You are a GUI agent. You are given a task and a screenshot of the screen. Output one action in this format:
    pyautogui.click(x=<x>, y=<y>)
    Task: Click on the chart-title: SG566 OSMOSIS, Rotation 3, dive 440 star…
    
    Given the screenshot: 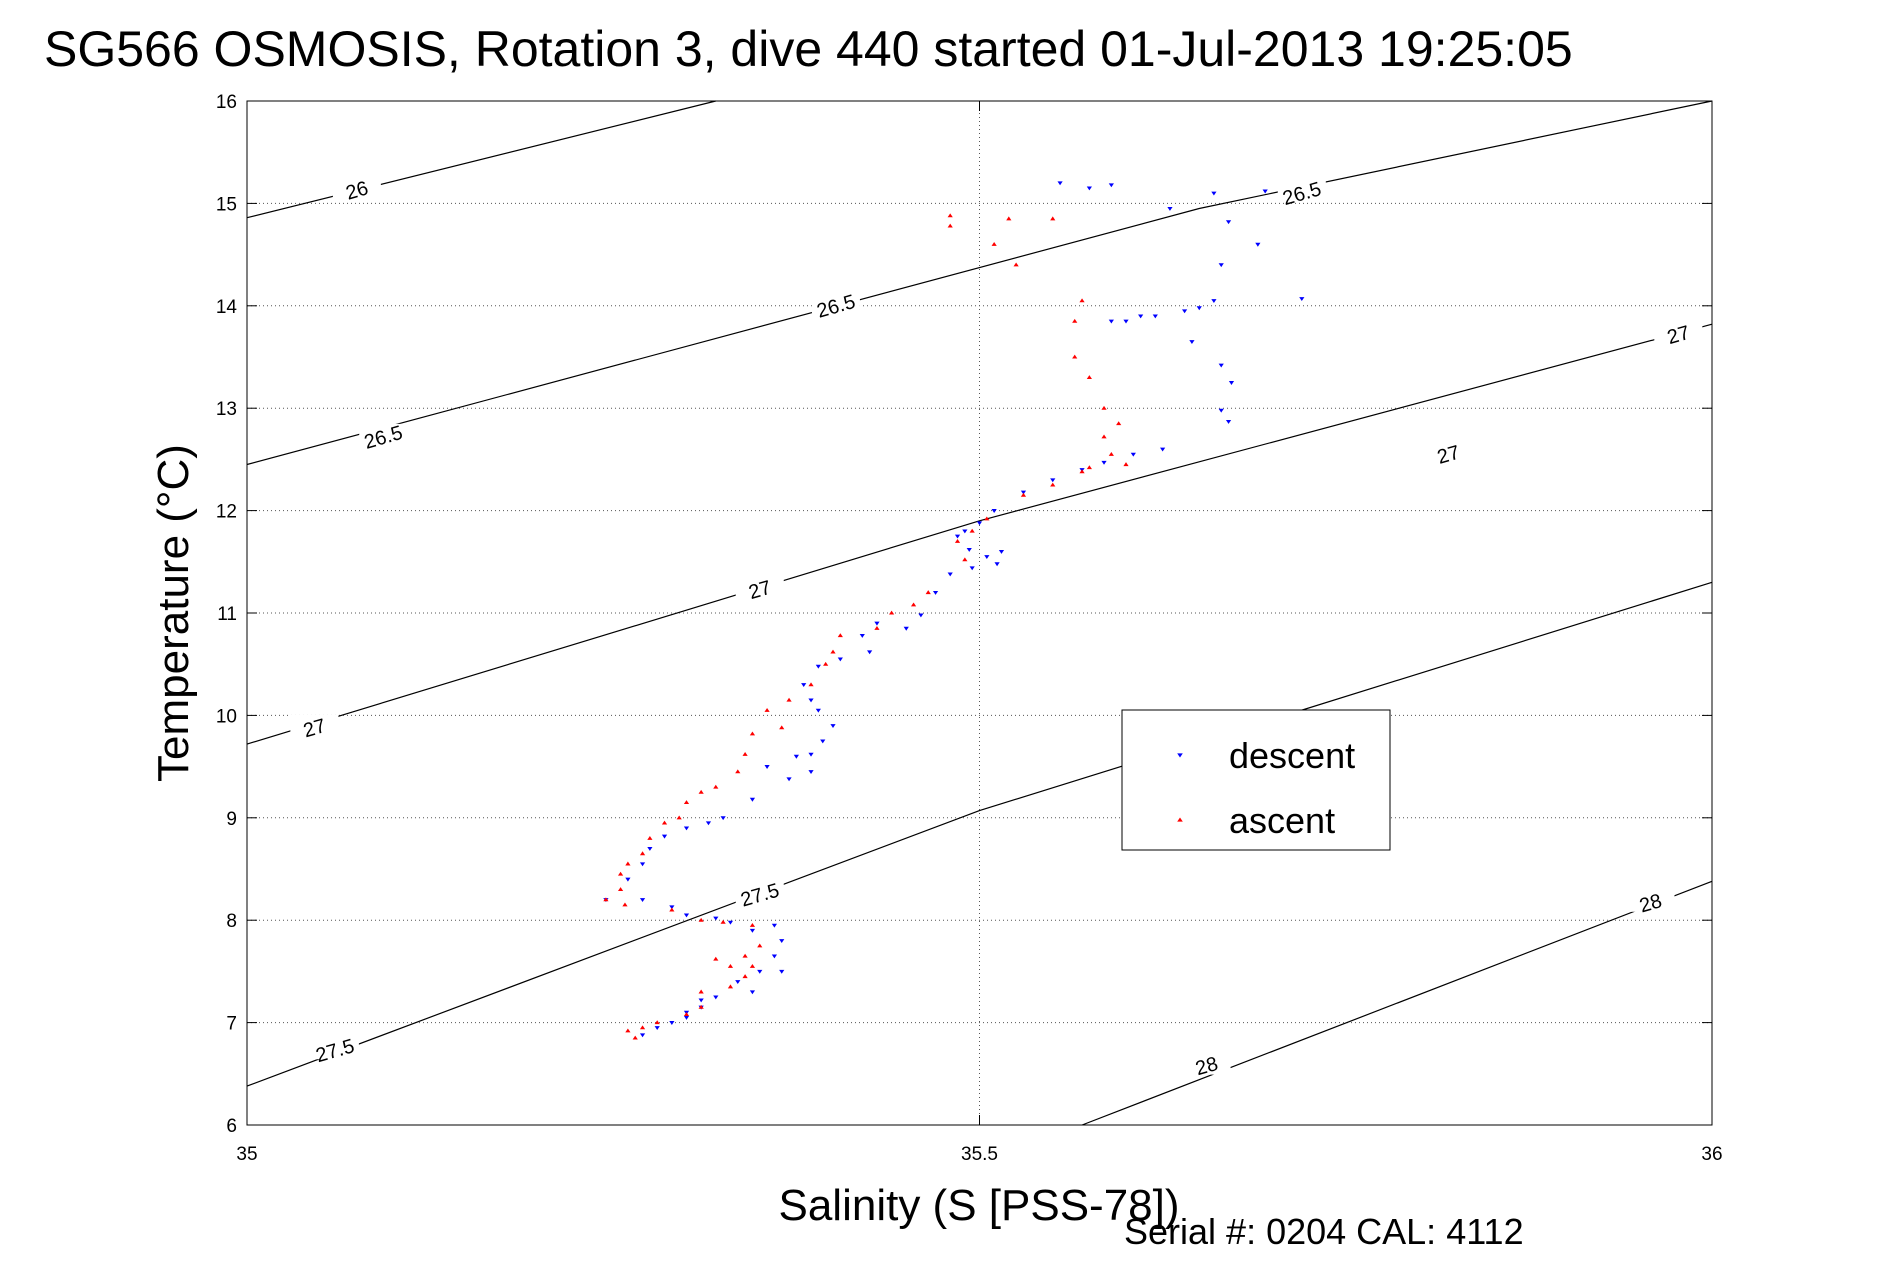 What is the action you would take?
    pyautogui.click(x=808, y=49)
    